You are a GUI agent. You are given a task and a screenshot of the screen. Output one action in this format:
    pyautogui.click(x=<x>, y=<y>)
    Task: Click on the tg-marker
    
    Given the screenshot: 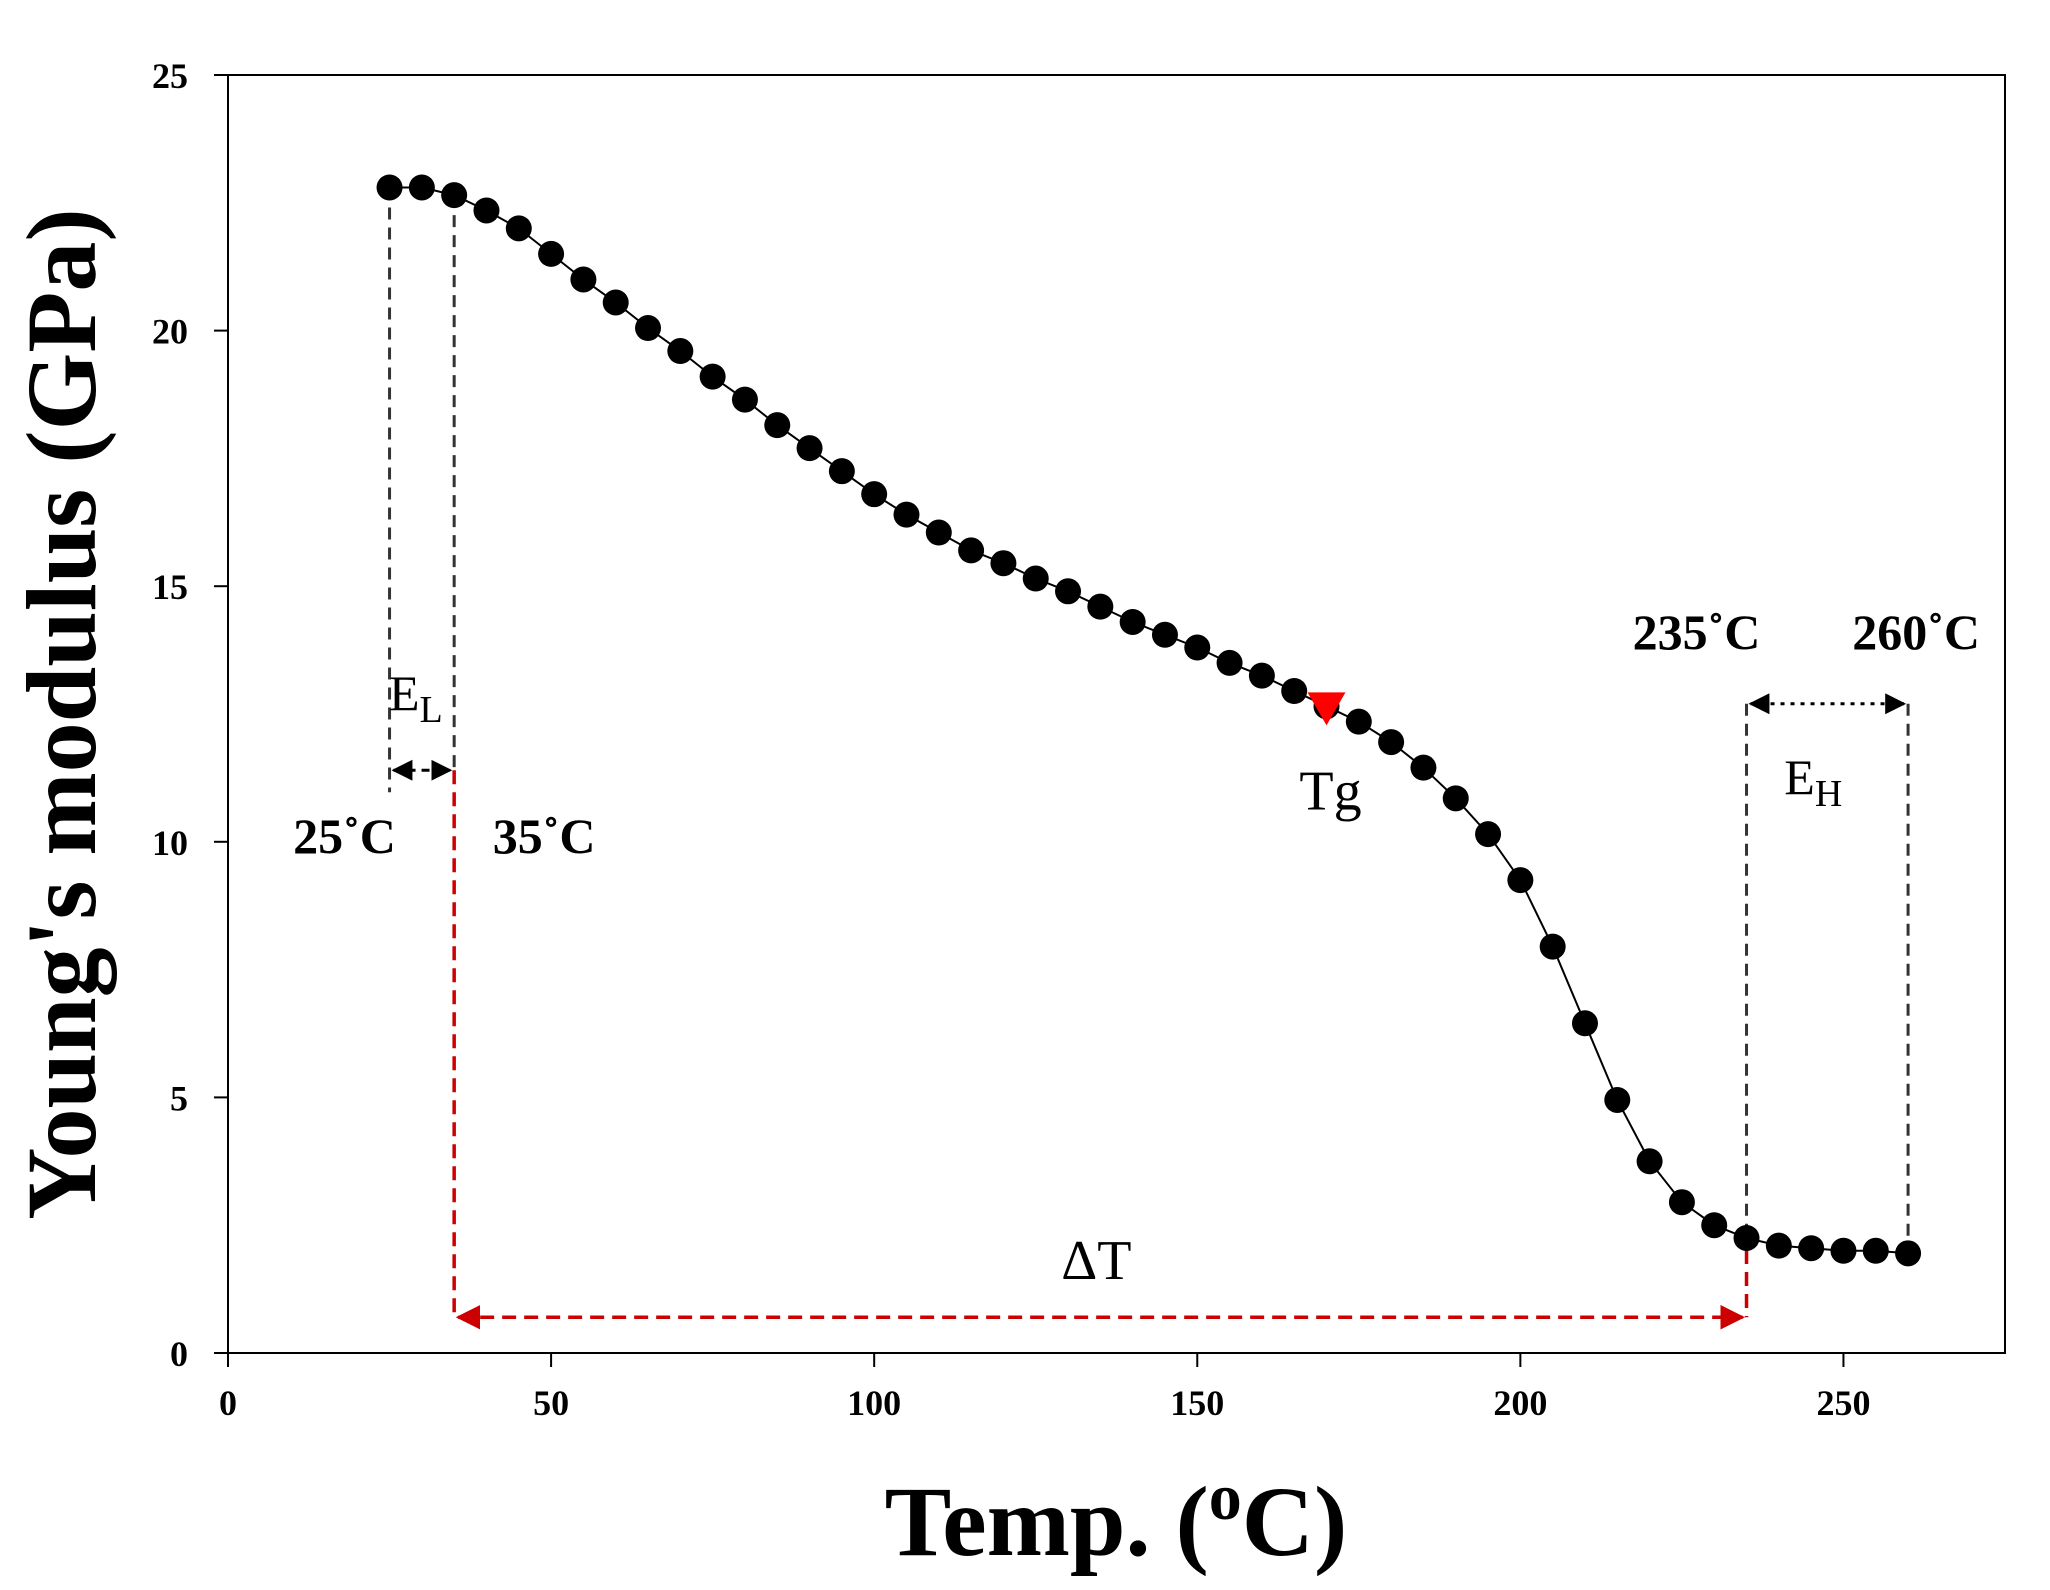 What is the action you would take?
    pyautogui.click(x=1326, y=709)
    